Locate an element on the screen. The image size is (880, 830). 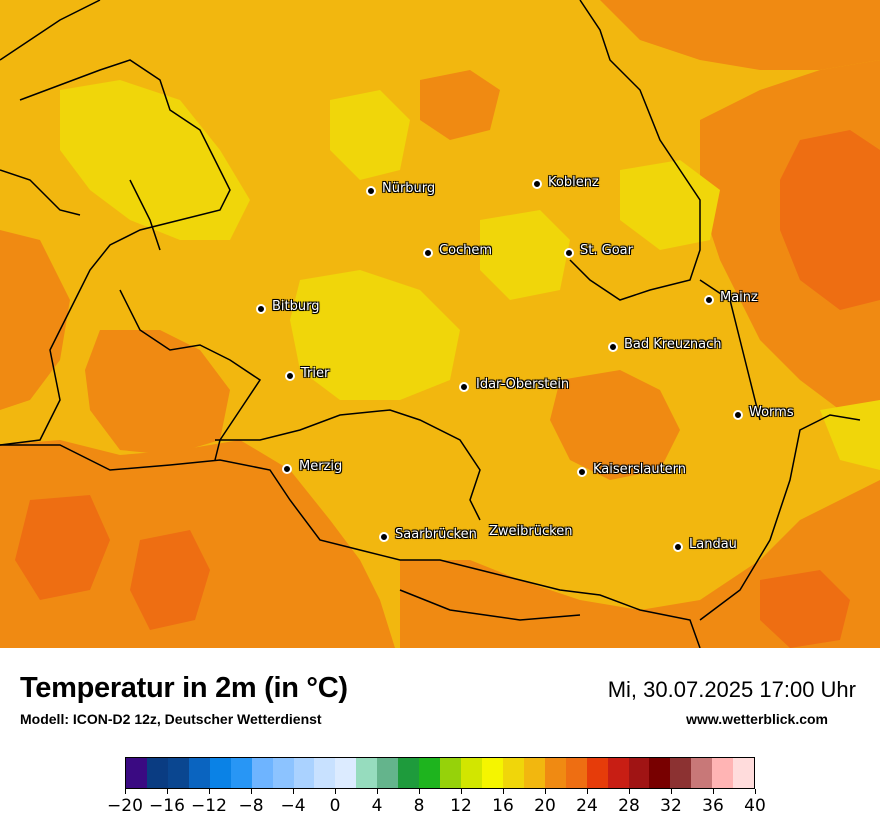
warm-region-mid is located at coordinates (615, 425).